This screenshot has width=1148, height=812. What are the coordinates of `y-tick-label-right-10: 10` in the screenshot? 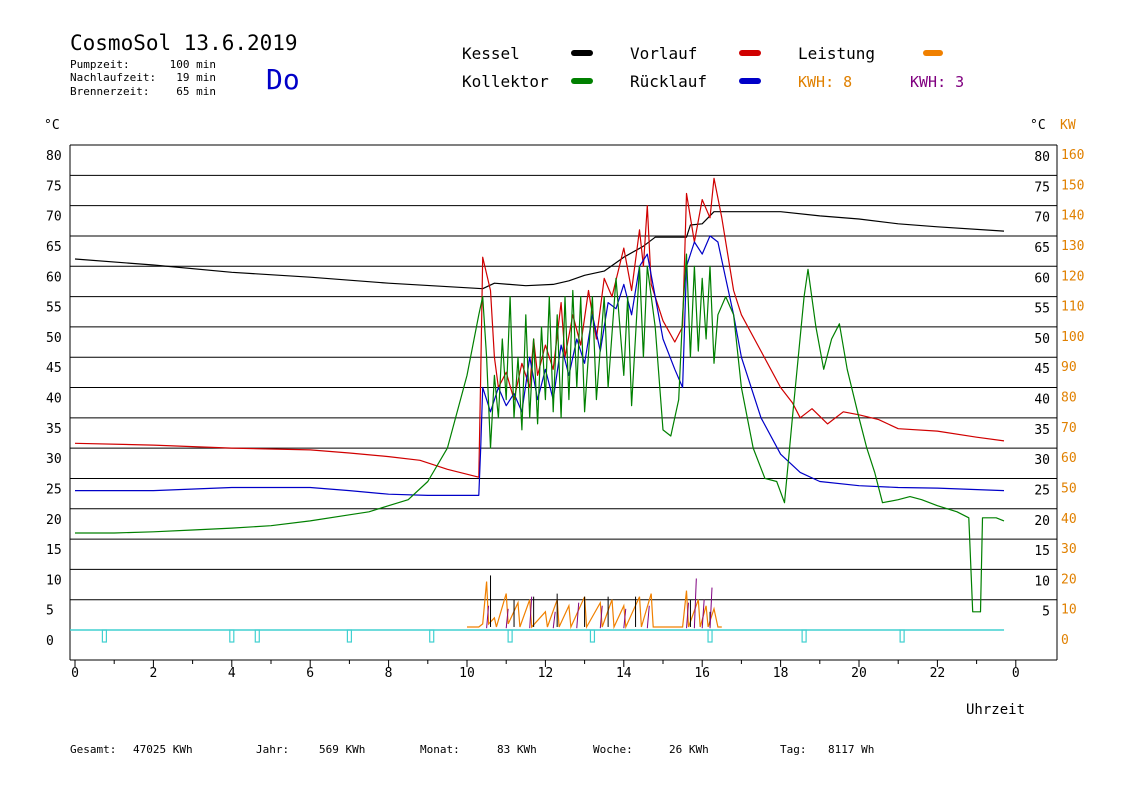 It's located at (1042, 581).